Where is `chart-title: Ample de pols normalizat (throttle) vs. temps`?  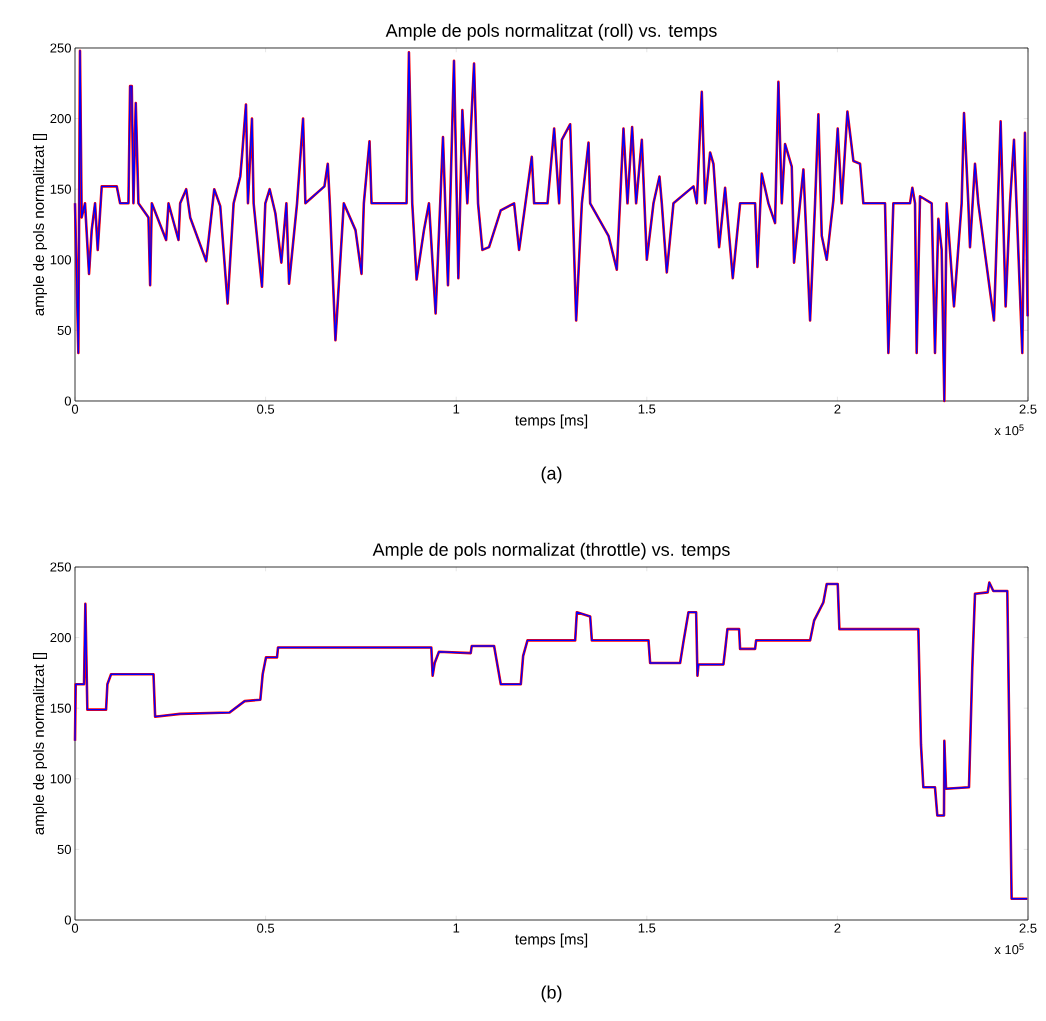
chart-title: Ample de pols normalizat (throttle) vs. temps is located at coordinates (551, 551).